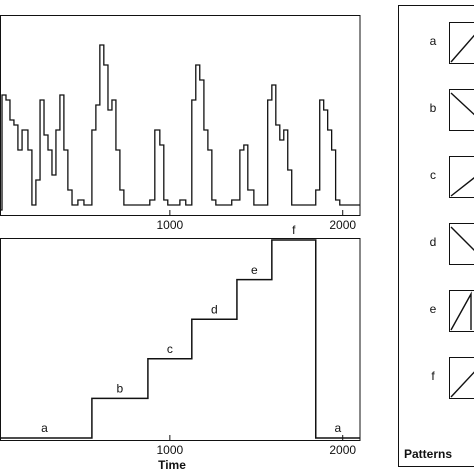 This screenshot has width=474, height=474. Describe the element at coordinates (172, 465) in the screenshot. I see `x-axis-label: Time` at that location.